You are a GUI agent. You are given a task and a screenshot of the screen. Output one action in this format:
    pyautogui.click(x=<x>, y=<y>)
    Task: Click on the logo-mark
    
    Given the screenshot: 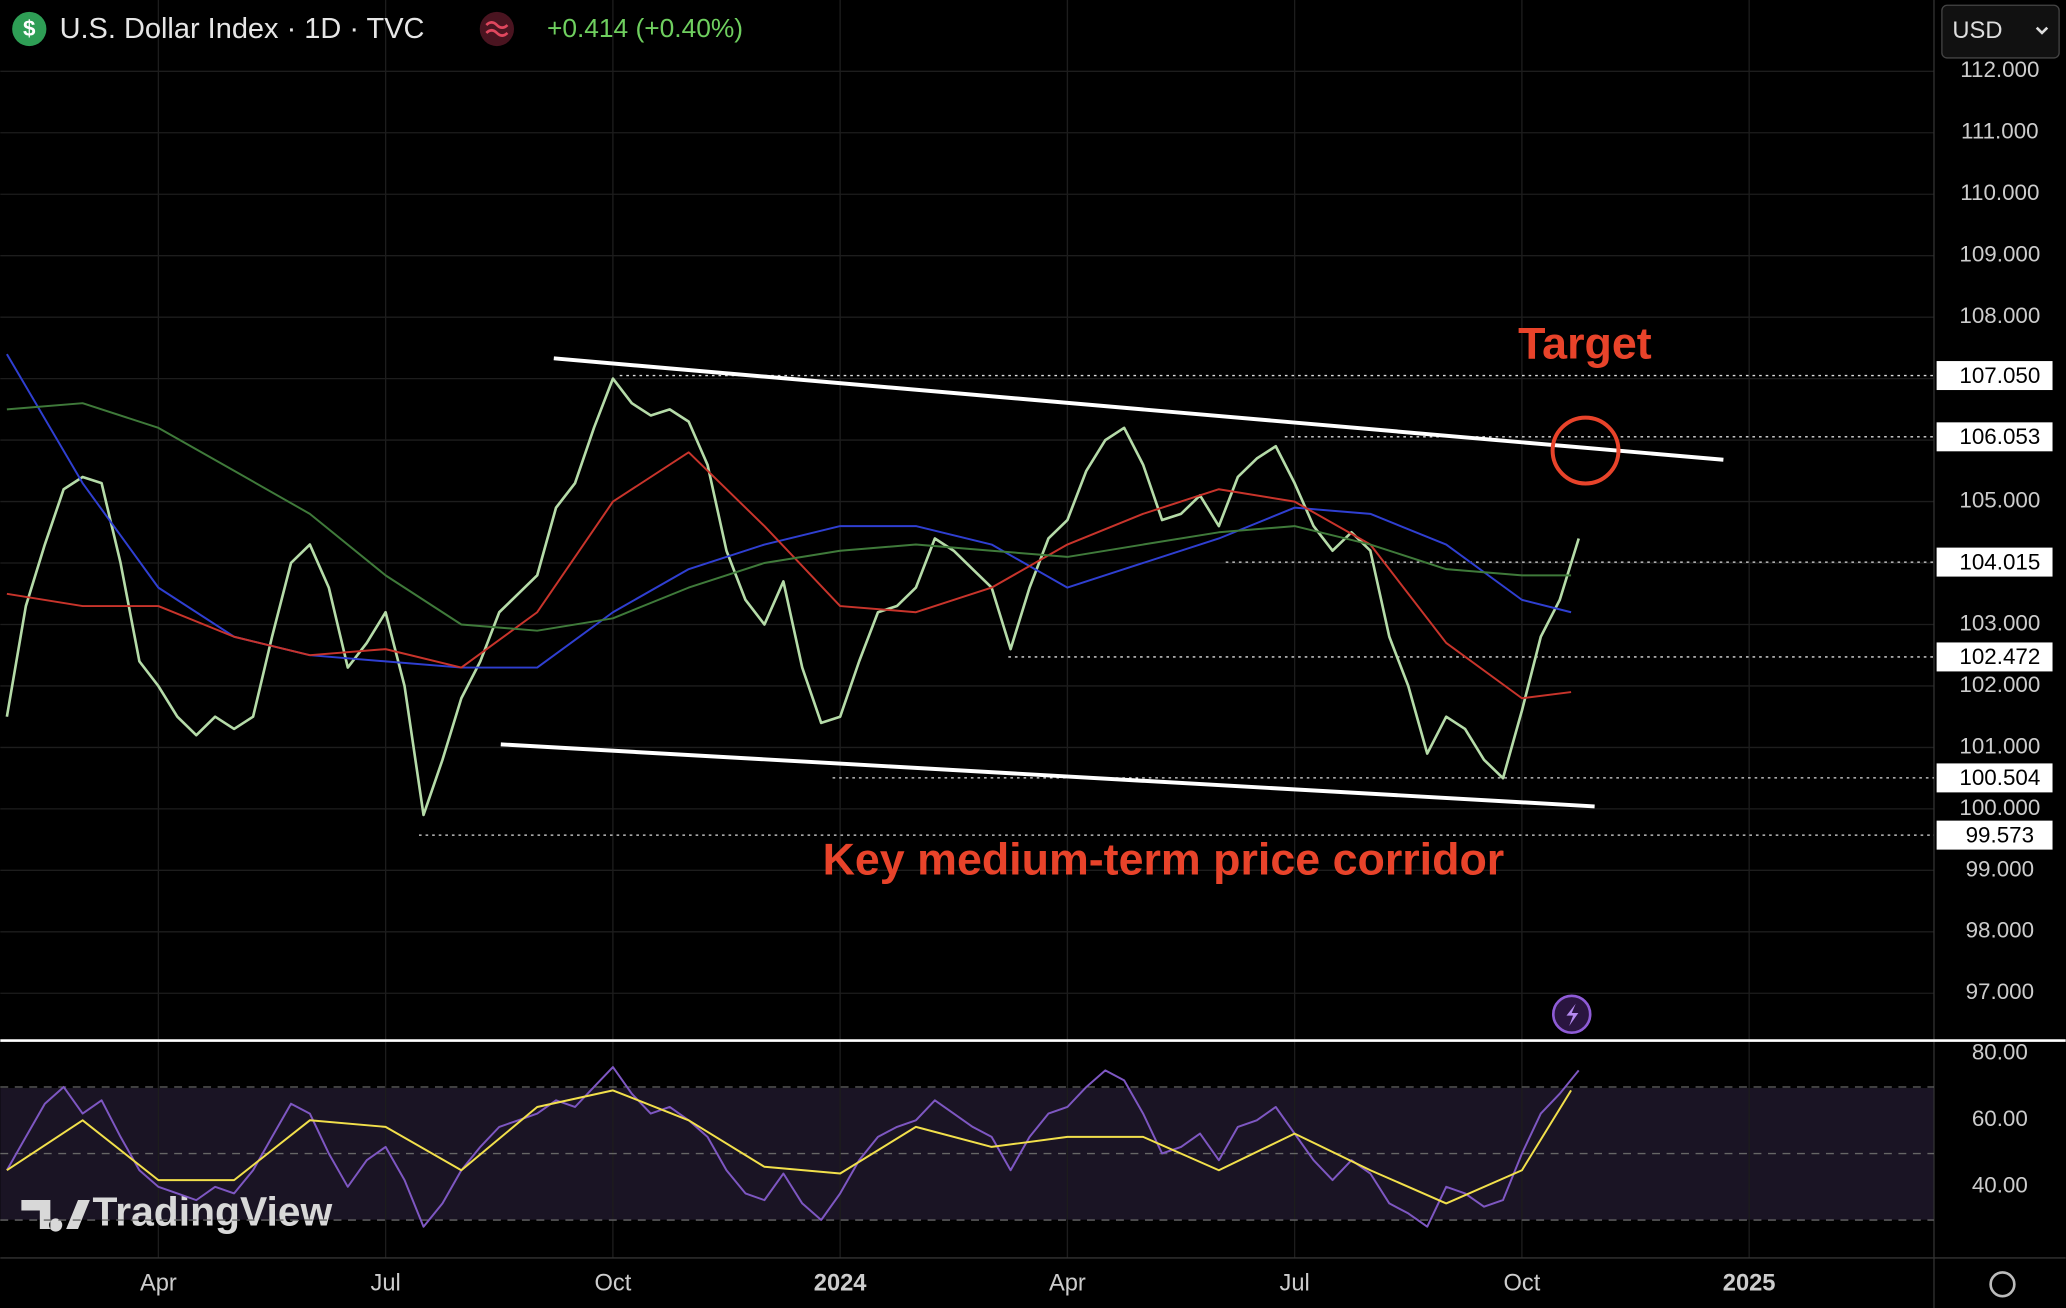 What is the action you would take?
    pyautogui.click(x=55, y=1215)
    